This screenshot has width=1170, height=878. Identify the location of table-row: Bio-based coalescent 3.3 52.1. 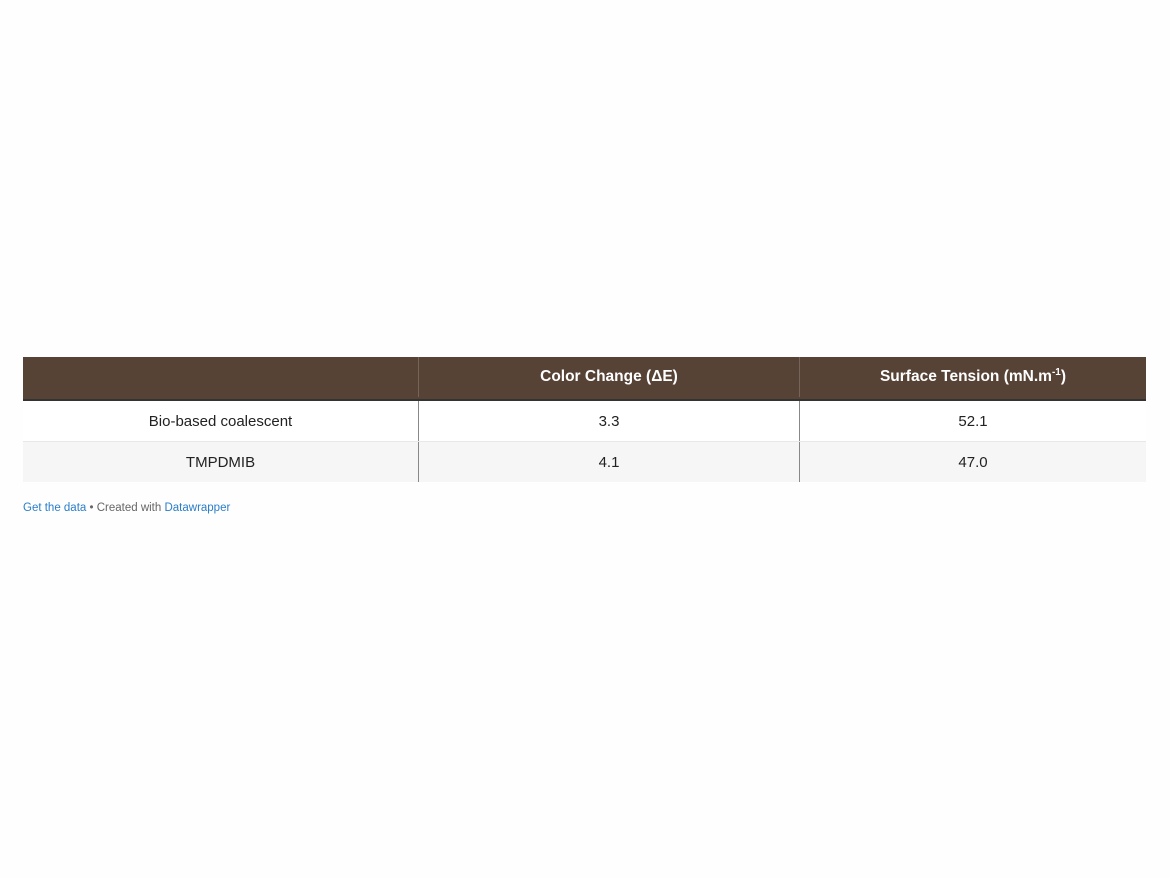
(584, 421).